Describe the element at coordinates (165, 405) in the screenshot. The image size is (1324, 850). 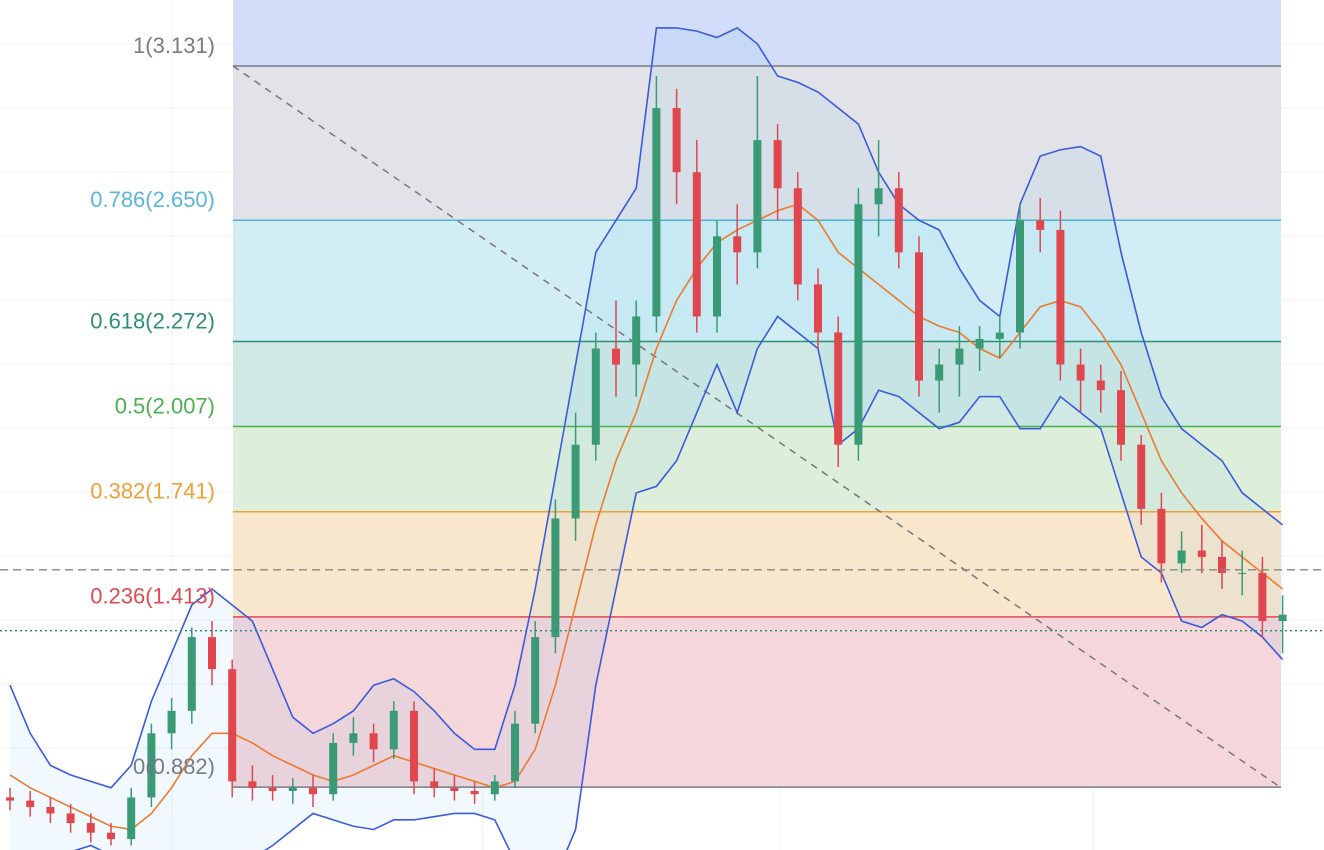
I see `fib-level-label: 0.5(2.007)` at that location.